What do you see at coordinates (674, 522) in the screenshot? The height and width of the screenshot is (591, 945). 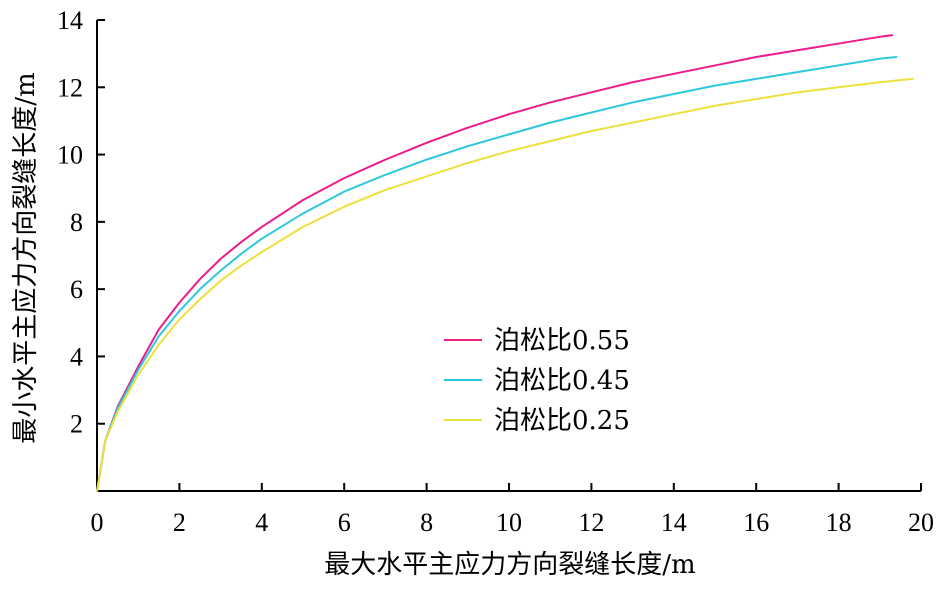 I see `x-tick-label: 14` at bounding box center [674, 522].